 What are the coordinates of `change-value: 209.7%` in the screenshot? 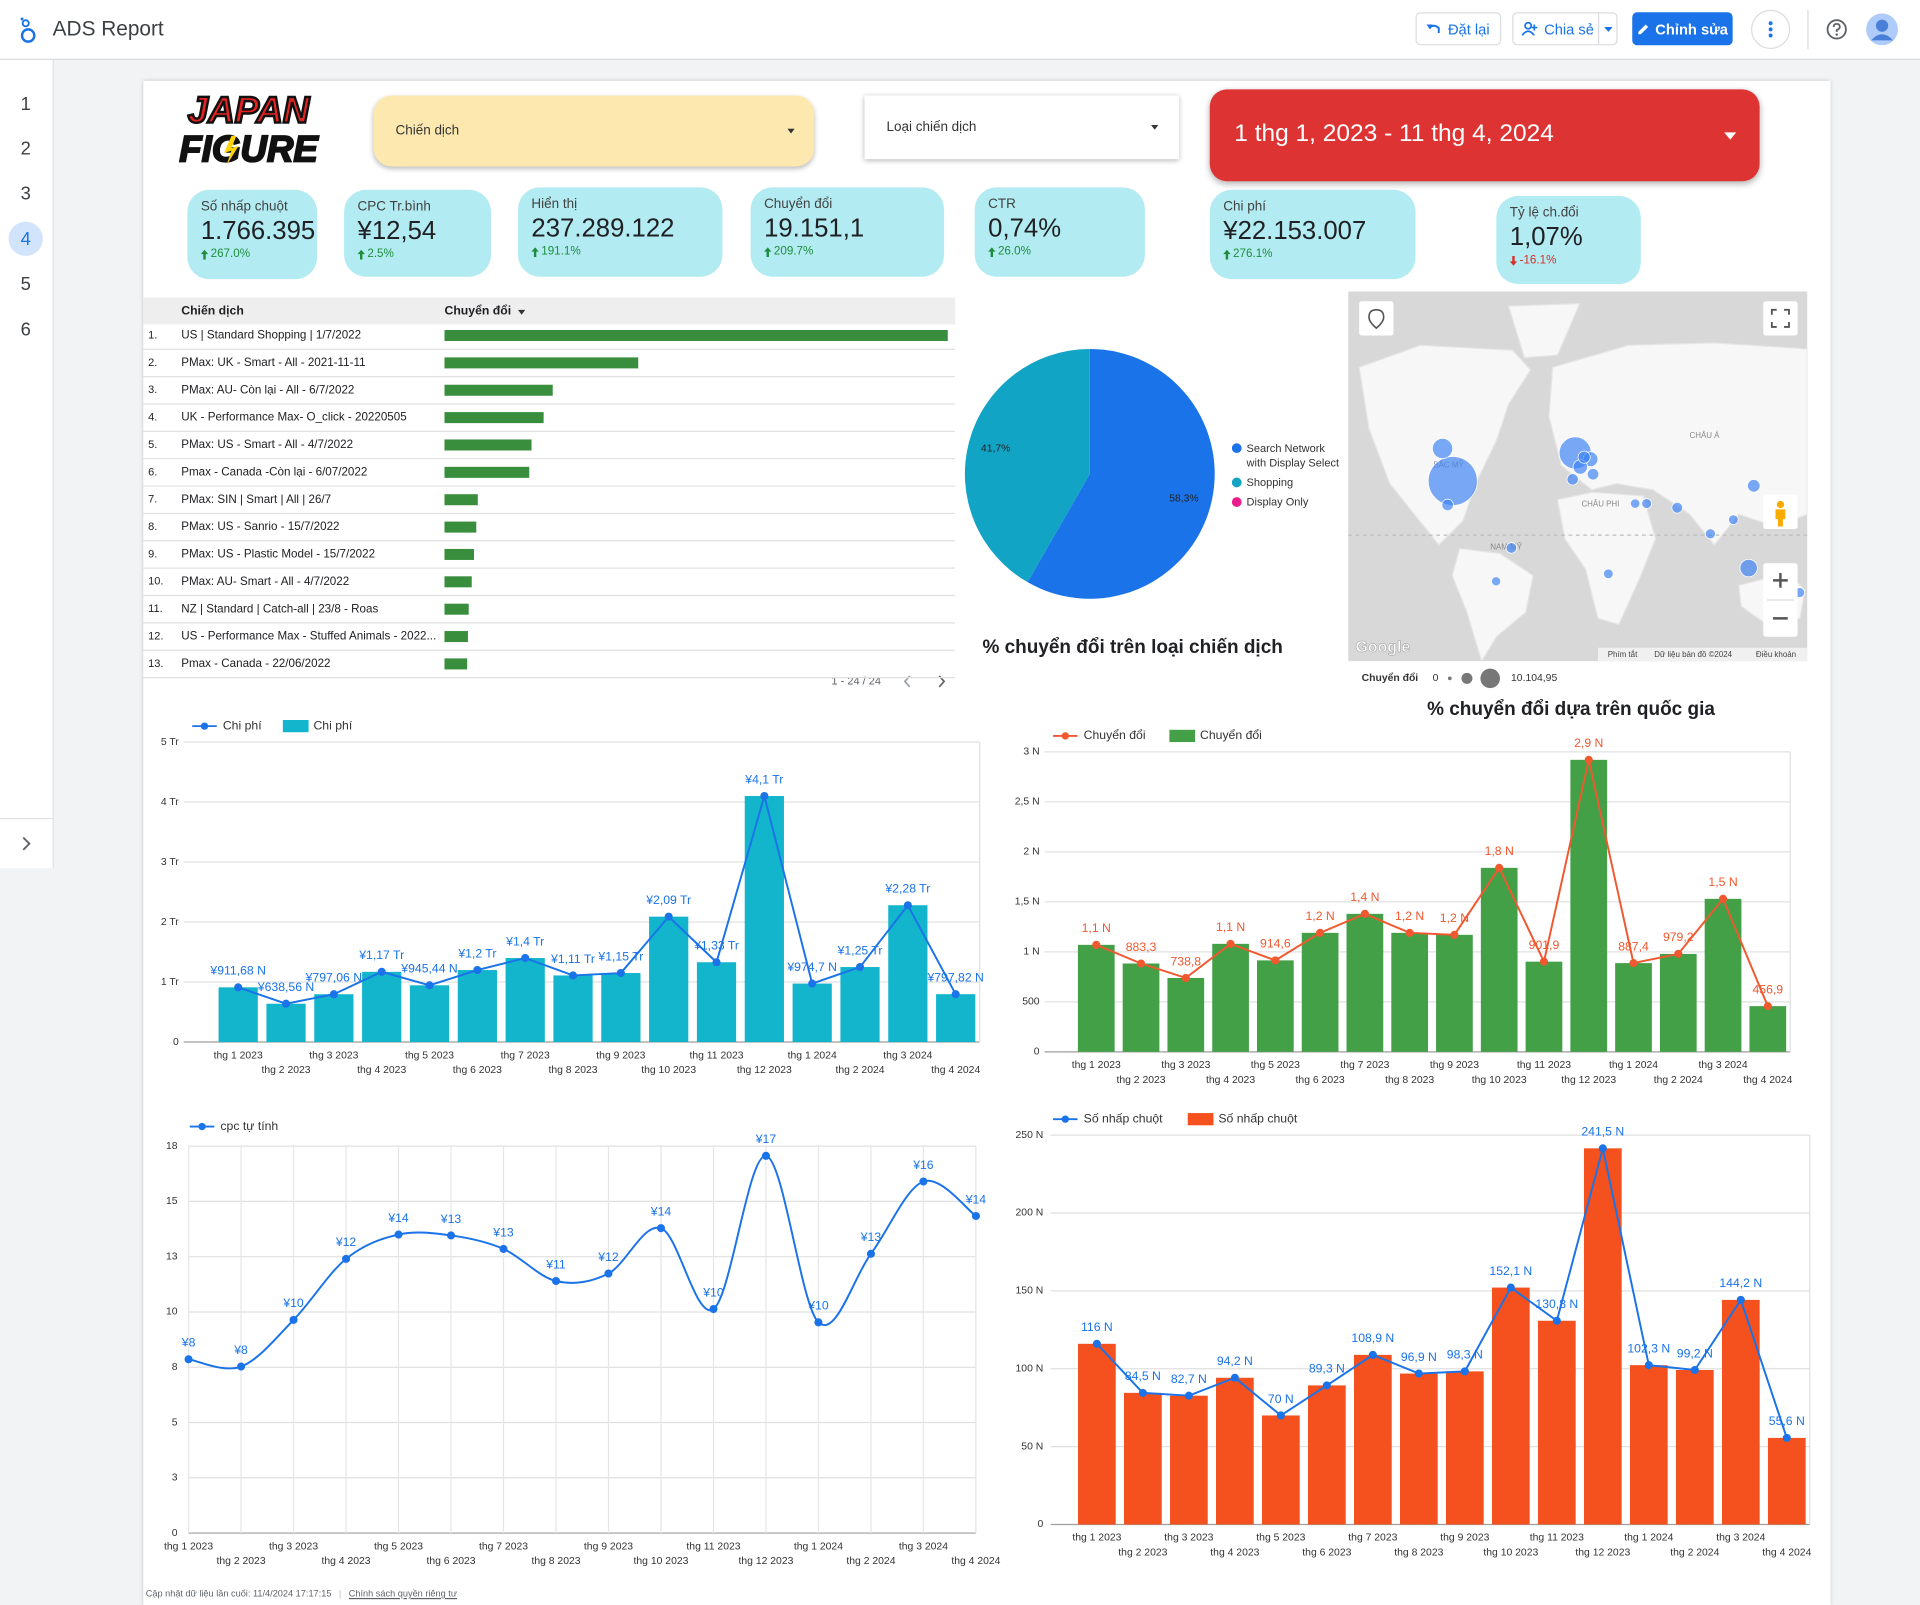 It's located at (793, 251).